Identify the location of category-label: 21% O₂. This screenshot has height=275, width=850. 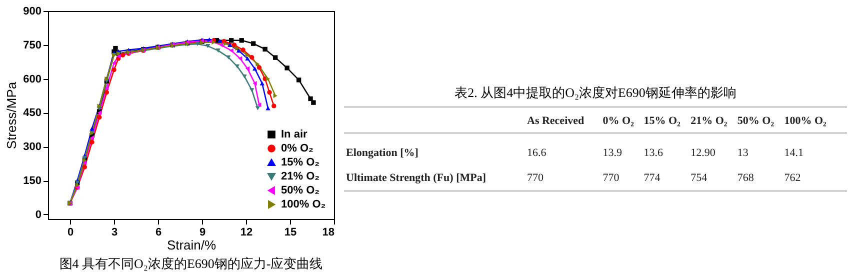
(709, 121).